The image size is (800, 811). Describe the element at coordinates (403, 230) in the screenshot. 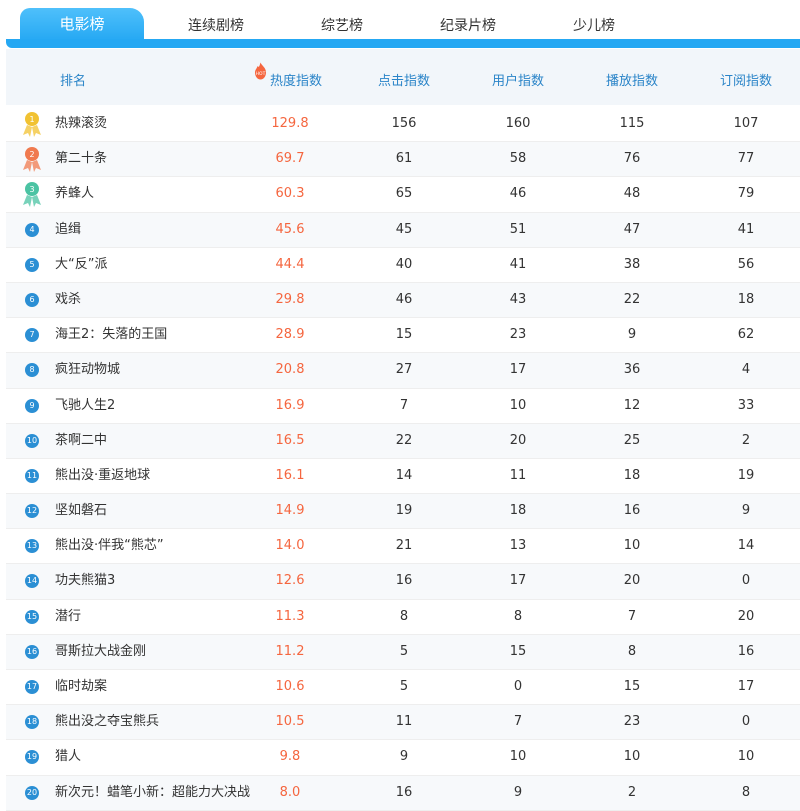

I see `table-row: 4 追缉 45.6 45 51 47 41` at that location.